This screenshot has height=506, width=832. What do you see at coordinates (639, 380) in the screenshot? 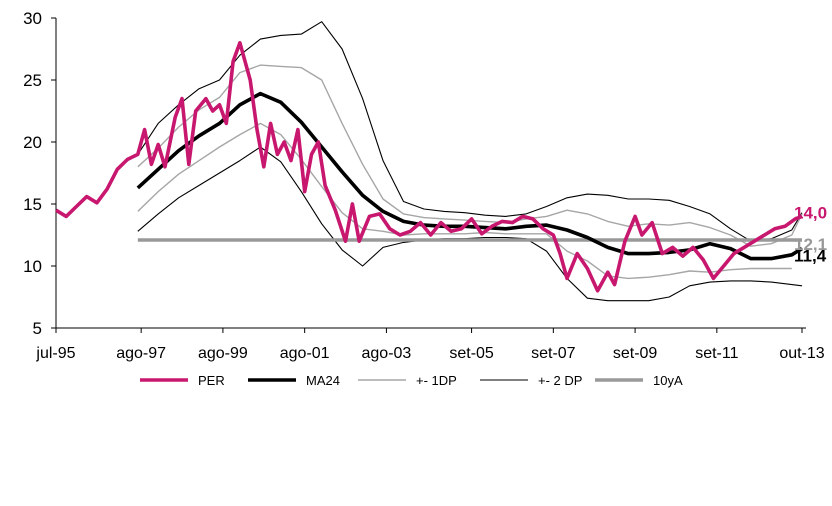
I see `legend-item-avg10: 10yA` at bounding box center [639, 380].